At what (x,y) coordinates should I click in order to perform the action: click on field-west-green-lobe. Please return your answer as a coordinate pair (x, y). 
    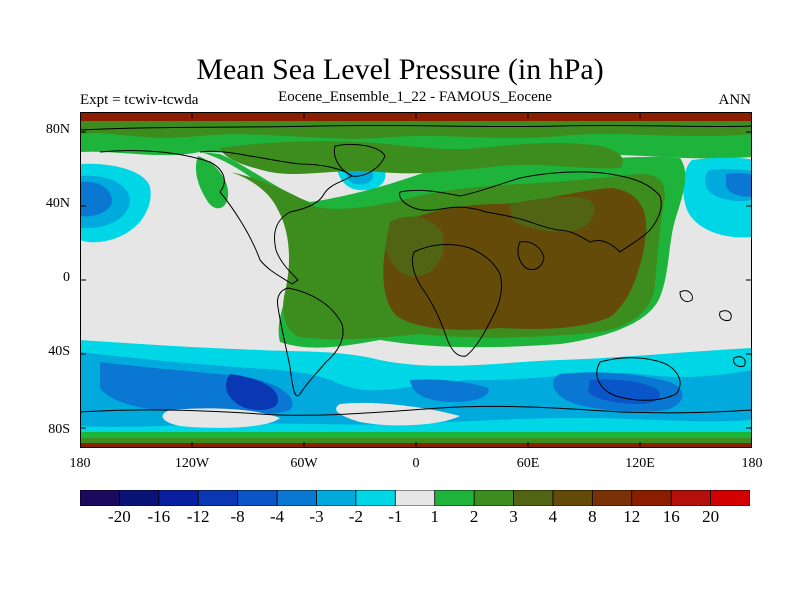
    Looking at the image, I should click on (212, 182).